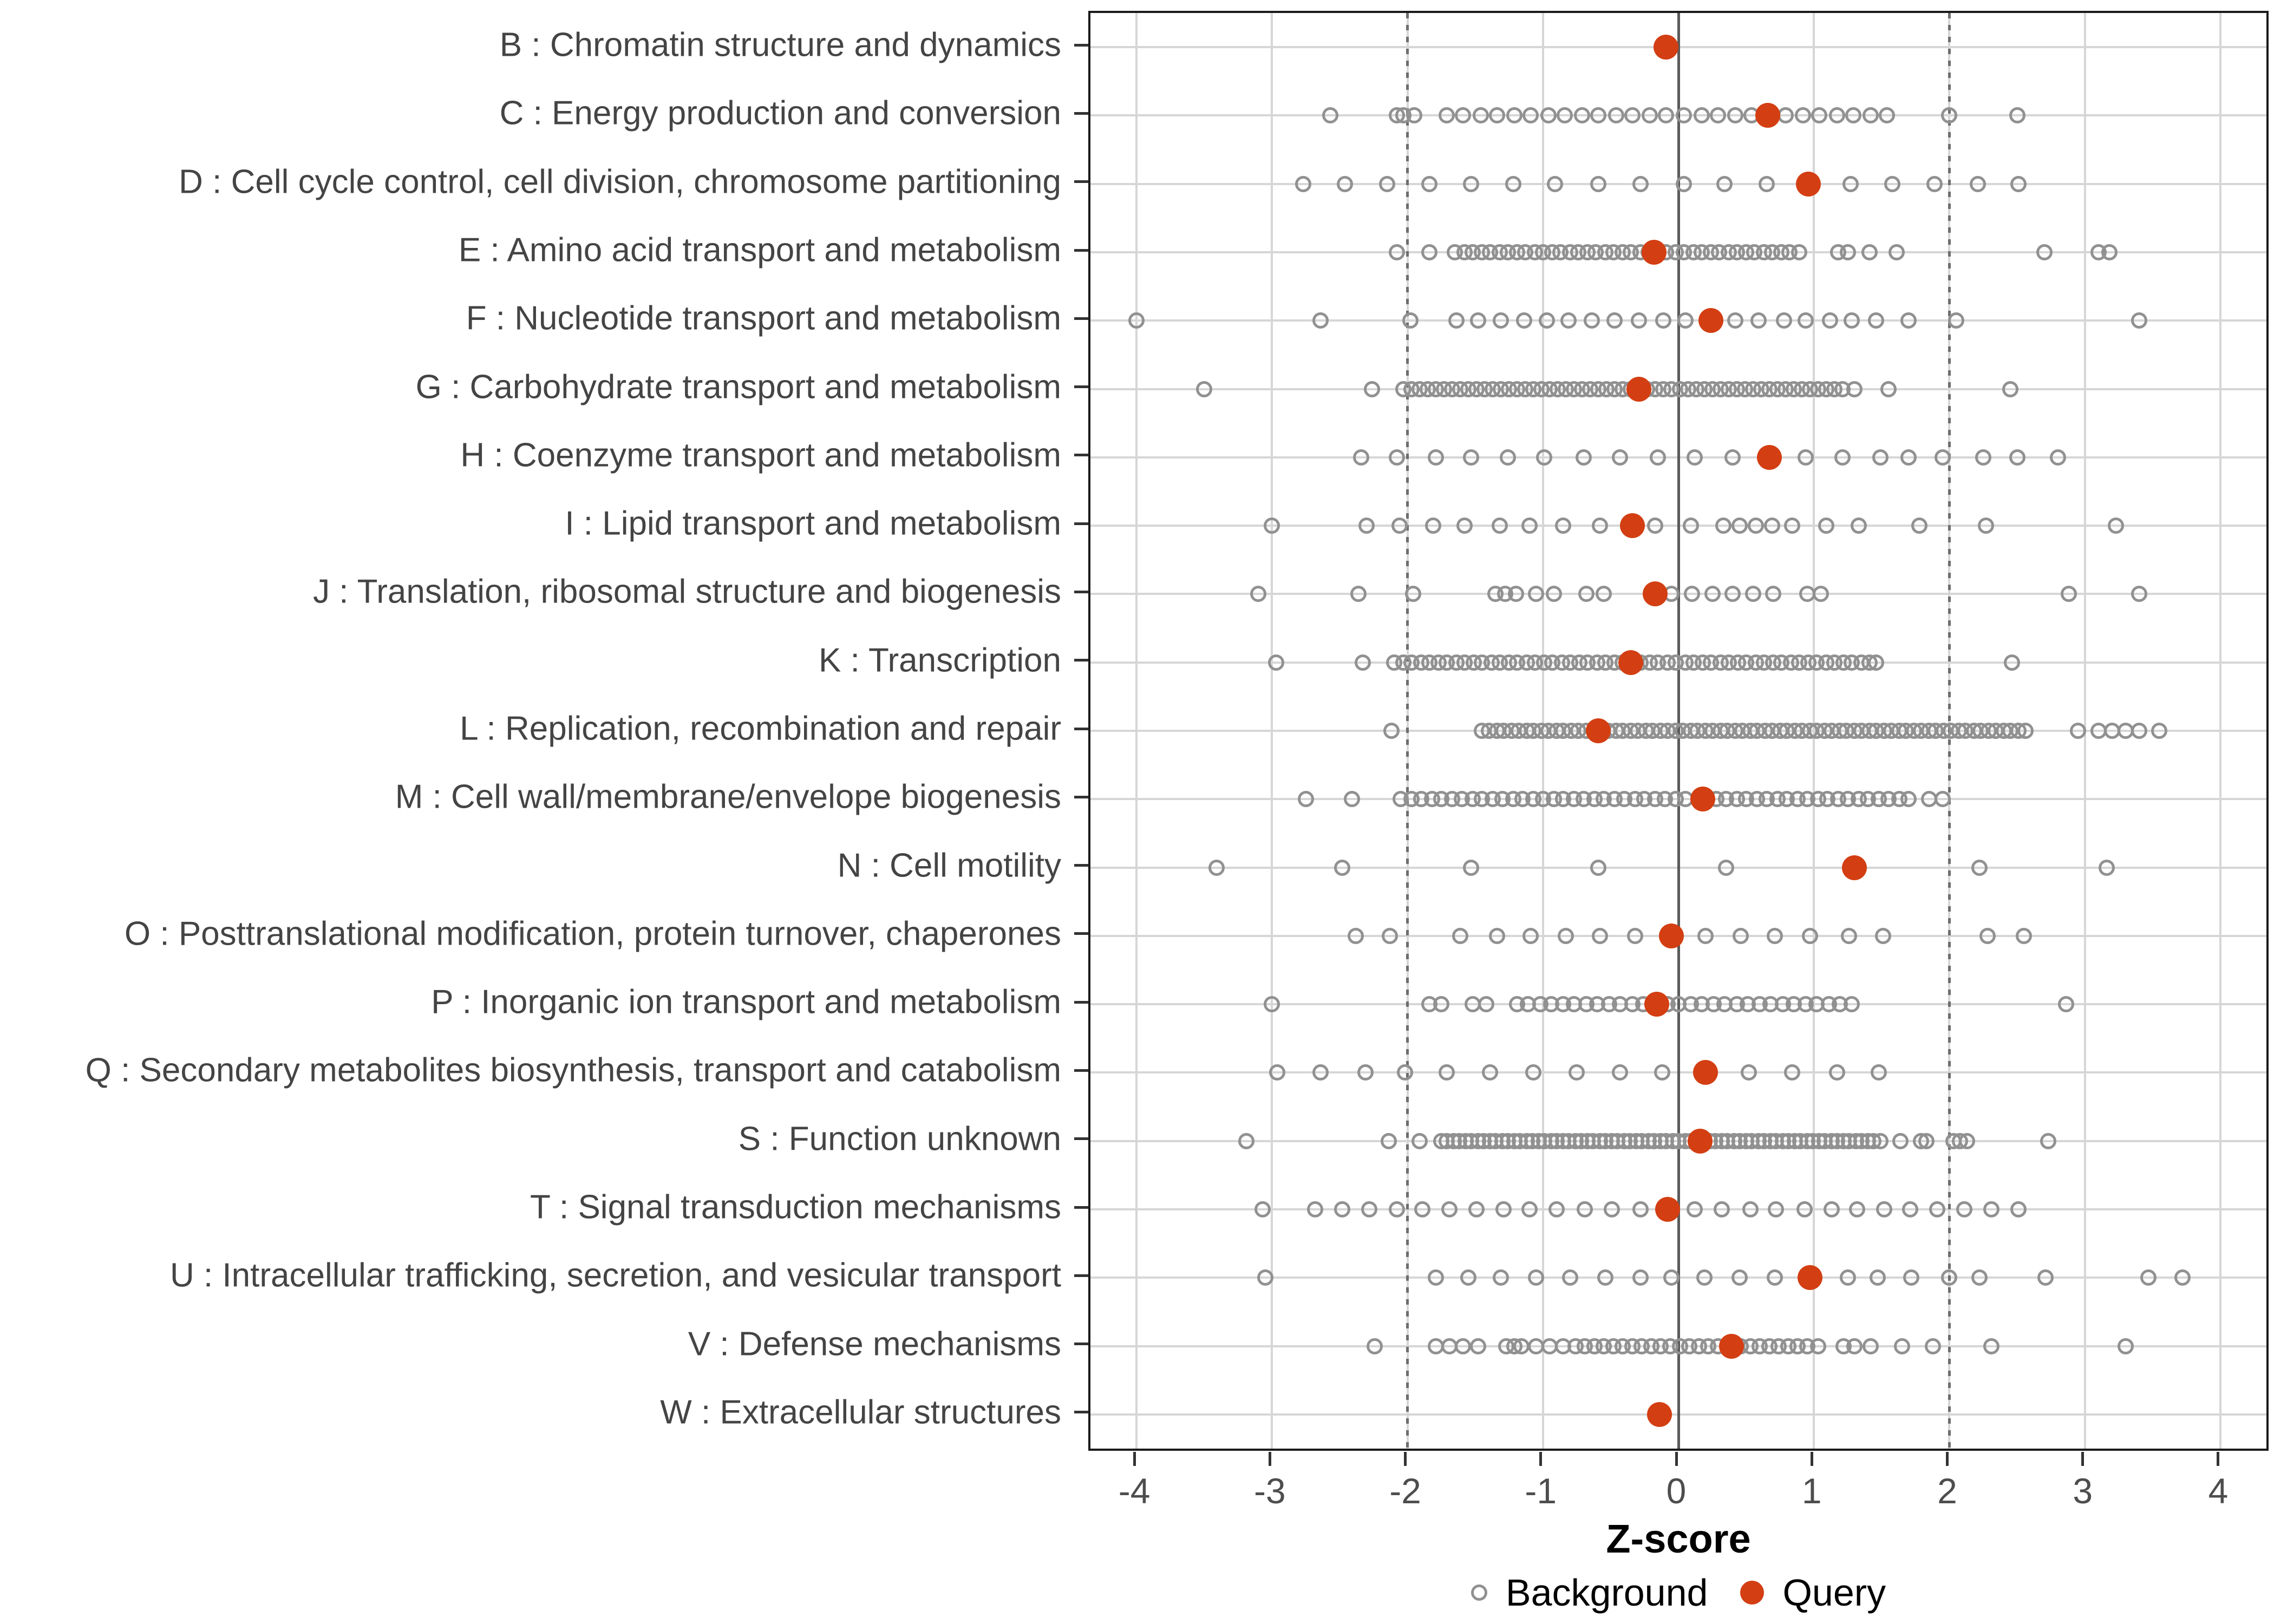  What do you see at coordinates (940, 660) in the screenshot?
I see `category-label: K : Transcription` at bounding box center [940, 660].